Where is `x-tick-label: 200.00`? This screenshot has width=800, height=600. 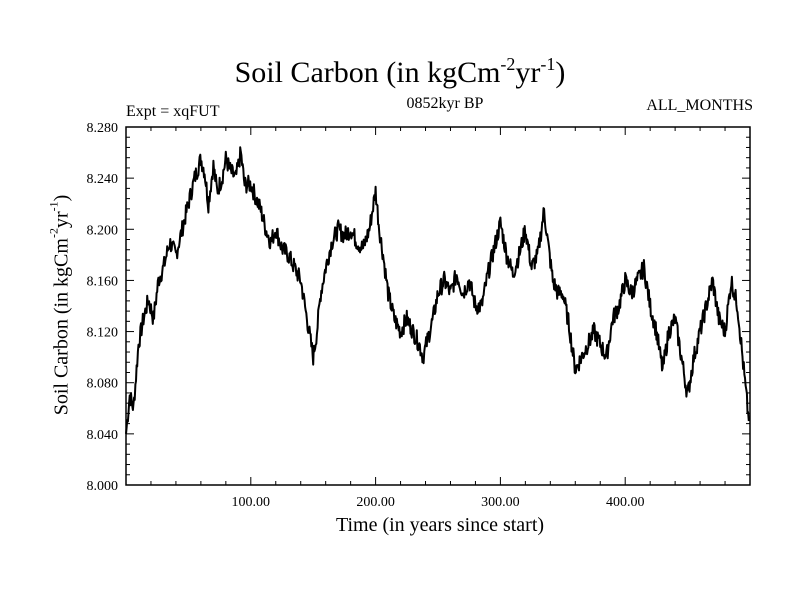
x-tick-label: 200.00 is located at coordinates (375, 502).